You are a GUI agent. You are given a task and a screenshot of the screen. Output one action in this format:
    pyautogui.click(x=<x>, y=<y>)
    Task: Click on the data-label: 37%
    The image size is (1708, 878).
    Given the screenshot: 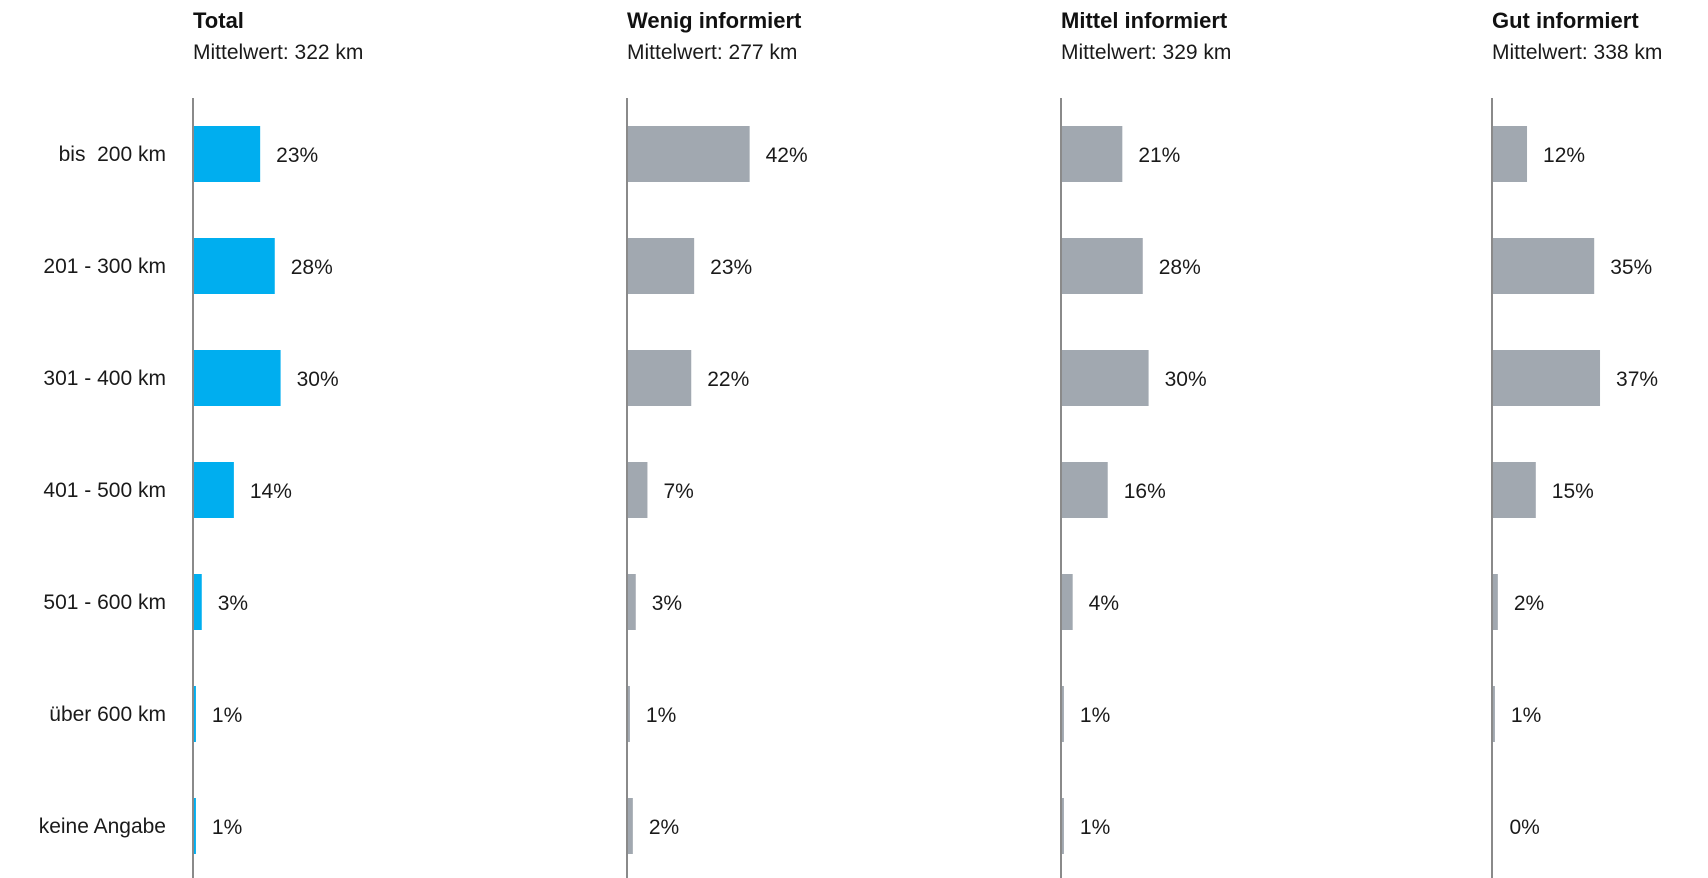 What is the action you would take?
    pyautogui.click(x=1637, y=379)
    